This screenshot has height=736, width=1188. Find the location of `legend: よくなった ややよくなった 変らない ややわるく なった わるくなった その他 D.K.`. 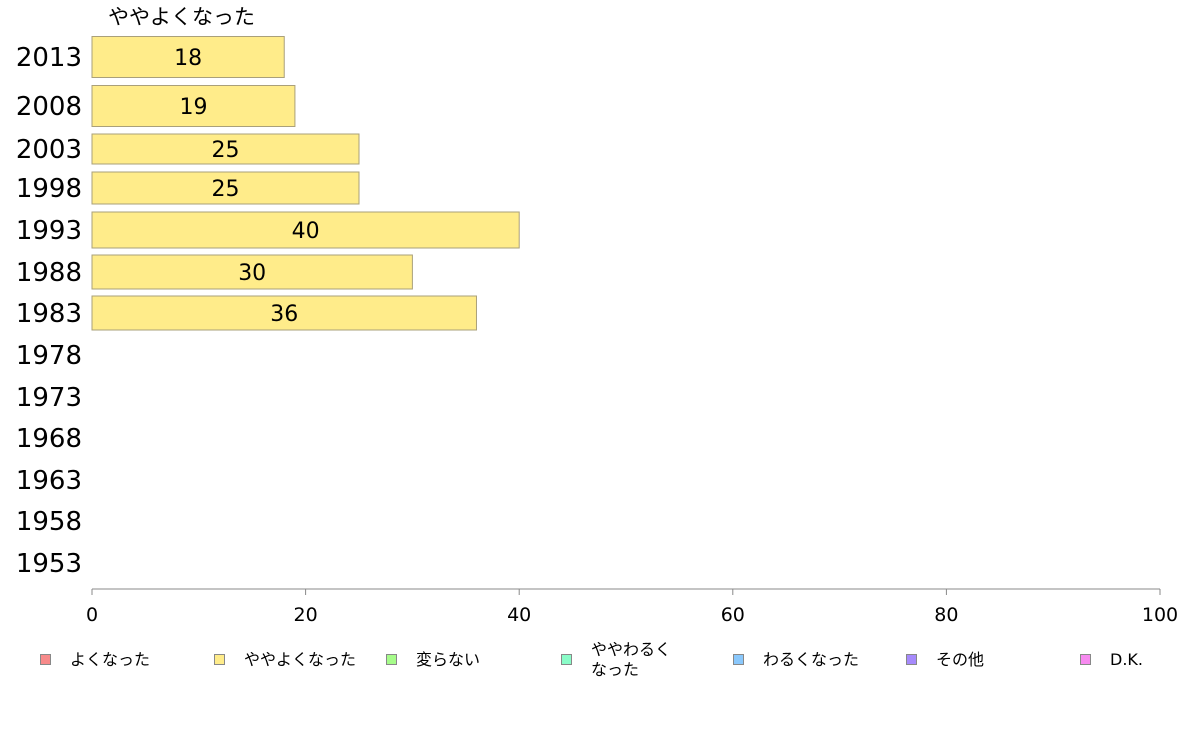

legend: よくなった ややよくなった 変らない ややわるく なった わるくなった その他 D.K. is located at coordinates (594, 663).